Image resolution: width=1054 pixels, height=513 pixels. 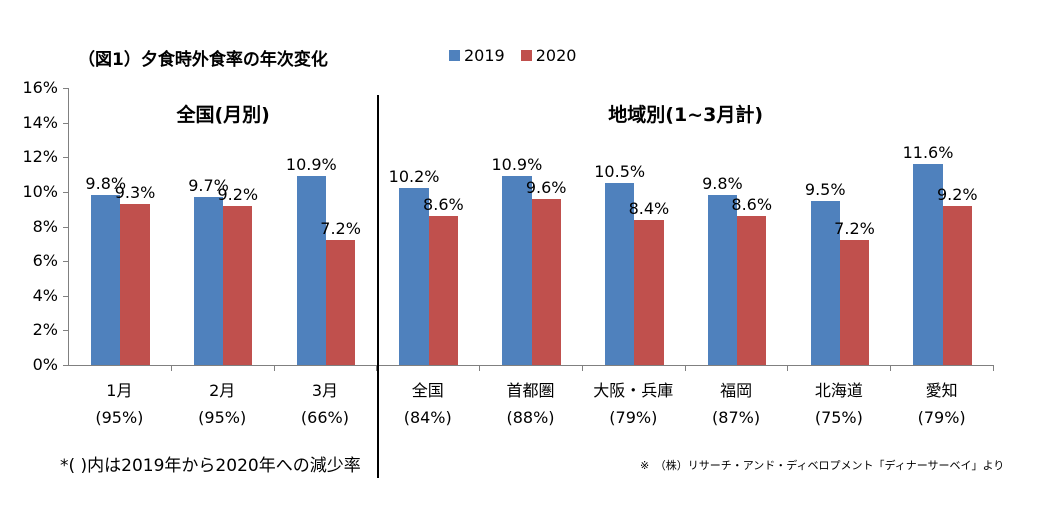 I want to click on x-category-name: 首都圏, so click(x=530, y=390).